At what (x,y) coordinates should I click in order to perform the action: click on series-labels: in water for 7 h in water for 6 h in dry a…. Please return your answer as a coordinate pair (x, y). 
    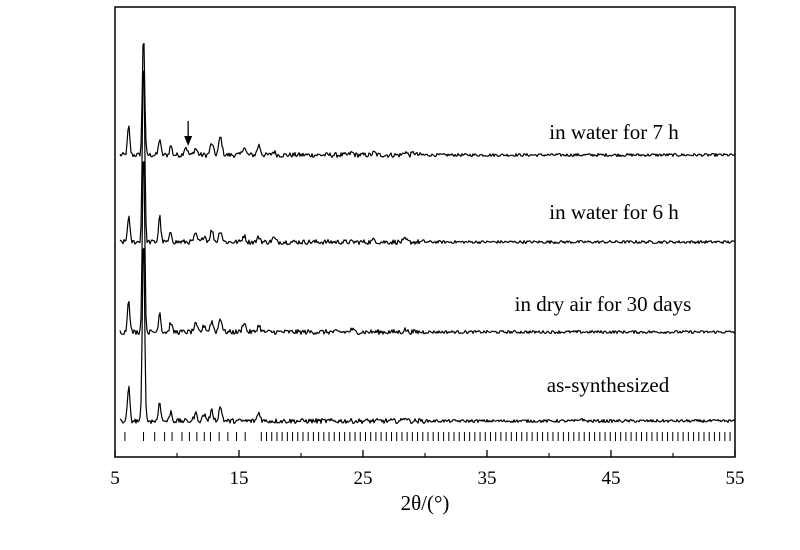
    Looking at the image, I should click on (603, 258).